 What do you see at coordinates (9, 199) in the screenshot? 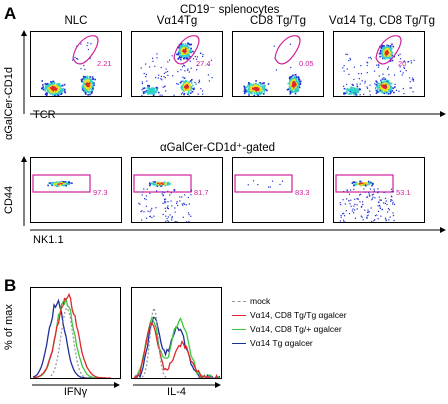
I see `row2-y-axis-label: CD44` at bounding box center [9, 199].